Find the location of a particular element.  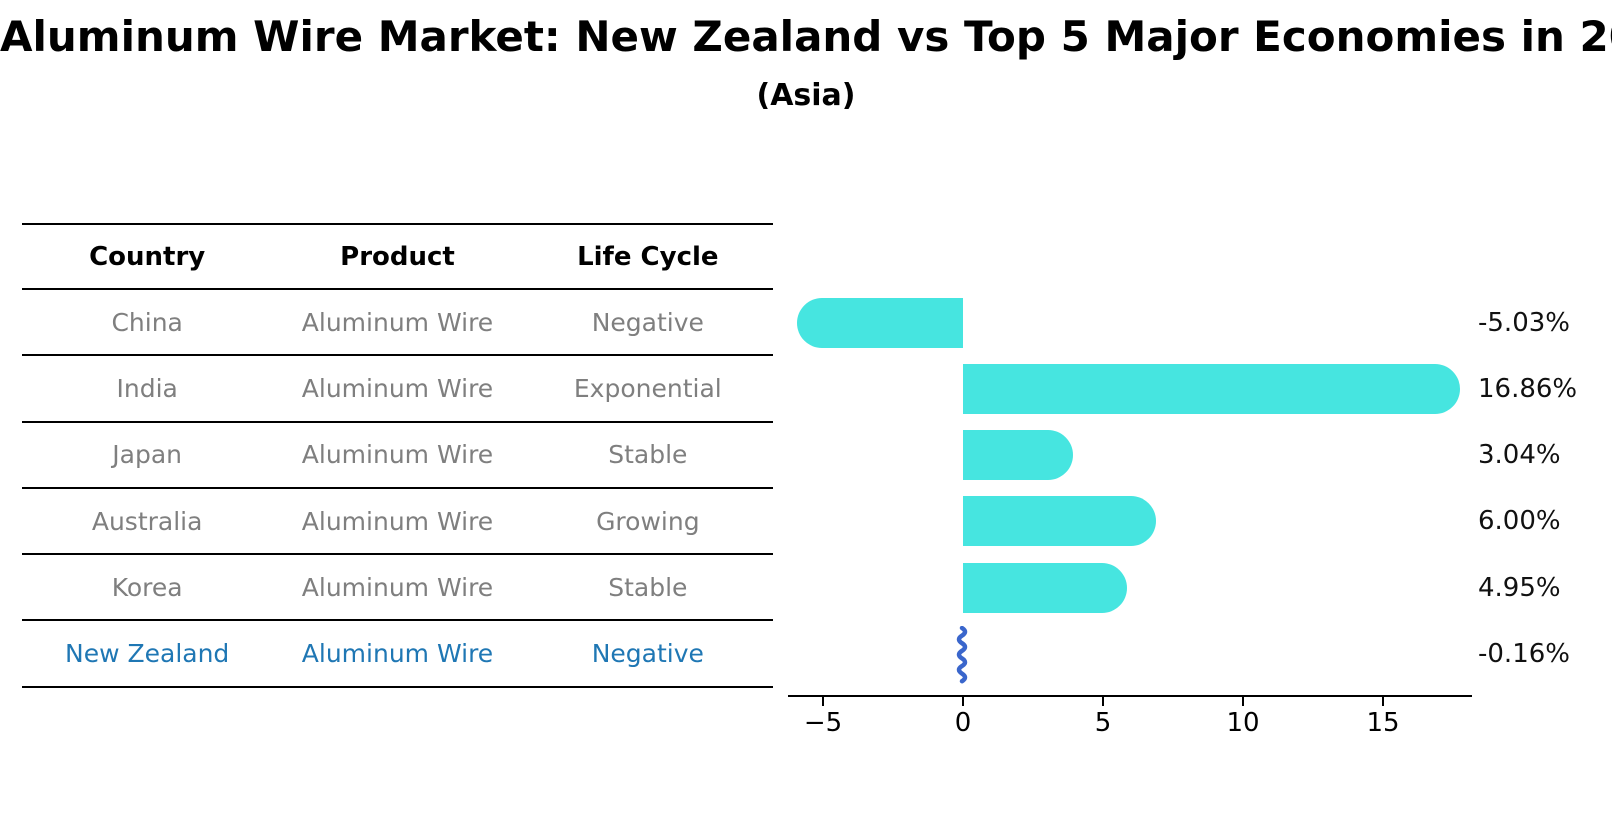

x-axis-tick-label: −5 is located at coordinates (823, 723).